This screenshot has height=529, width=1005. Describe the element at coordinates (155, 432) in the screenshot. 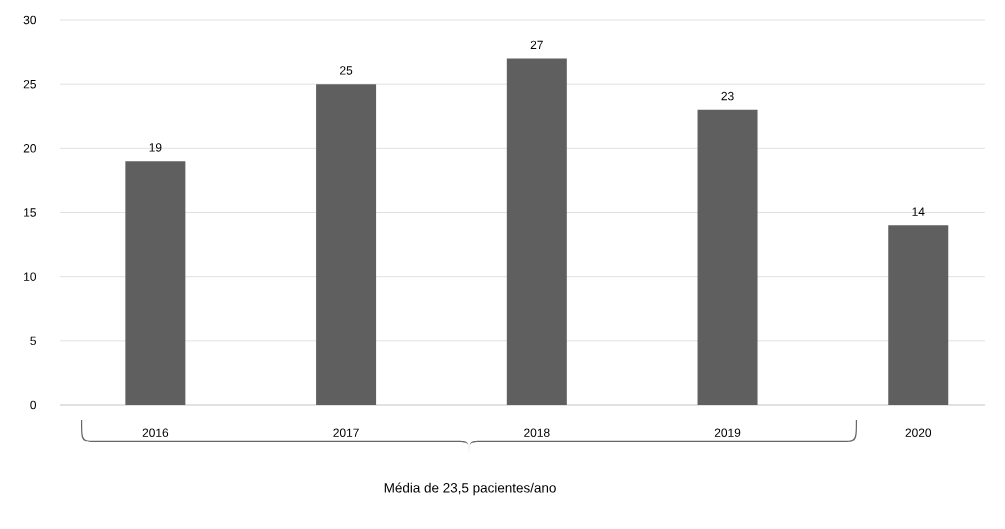

I see `x-tick-label: 2016` at that location.